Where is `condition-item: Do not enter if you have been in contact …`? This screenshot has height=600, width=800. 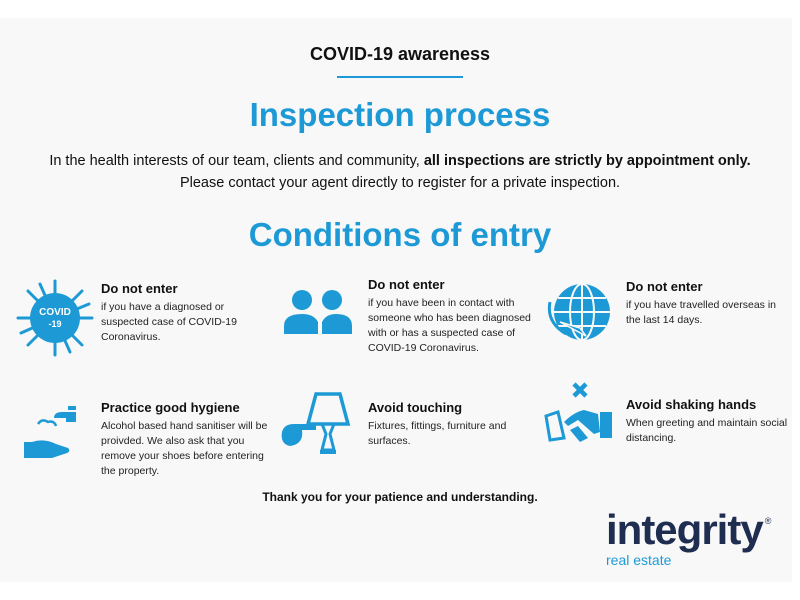 condition-item: Do not enter if you have been in contact … is located at coordinates (453, 316).